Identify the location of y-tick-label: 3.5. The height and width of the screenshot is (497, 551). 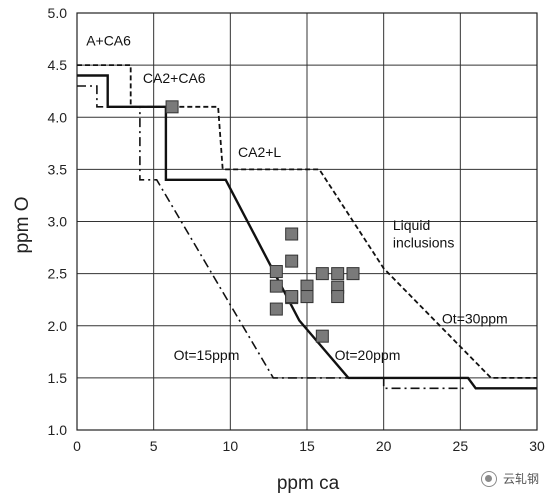
(58, 169).